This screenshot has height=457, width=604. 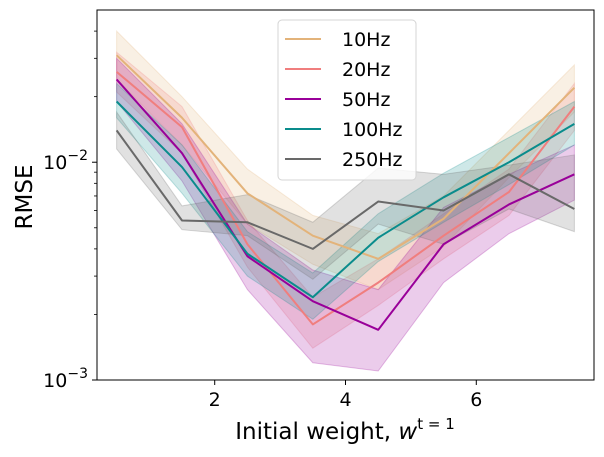 I want to click on x-tick-label: 6, so click(x=476, y=400).